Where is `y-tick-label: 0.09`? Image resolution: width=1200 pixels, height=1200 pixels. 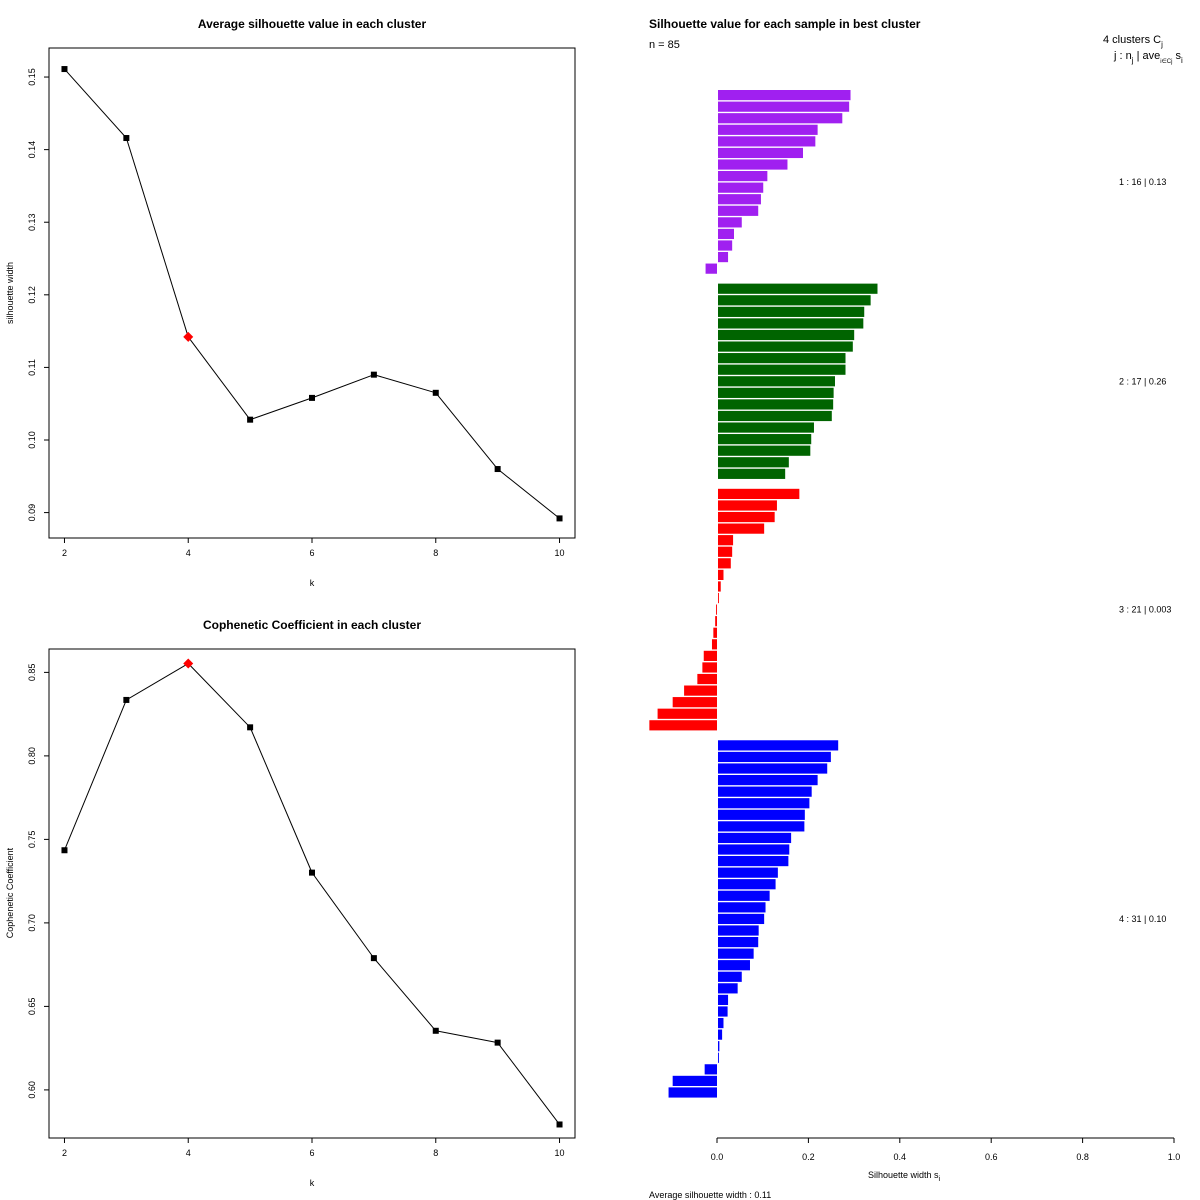 y-tick-label: 0.09 is located at coordinates (32, 513).